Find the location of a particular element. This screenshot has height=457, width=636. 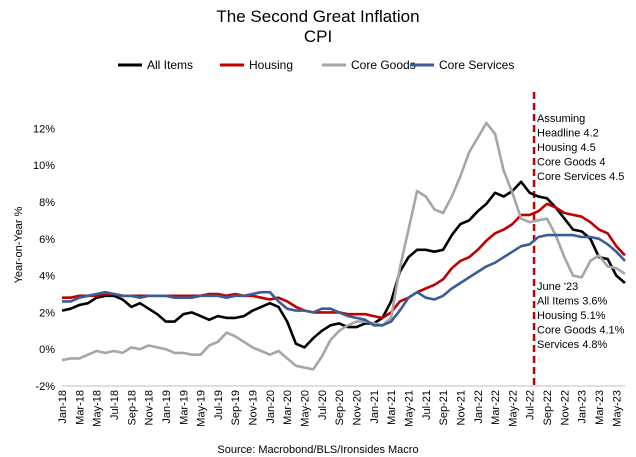

legend-item-core-goods: Core Goods is located at coordinates (369, 65).